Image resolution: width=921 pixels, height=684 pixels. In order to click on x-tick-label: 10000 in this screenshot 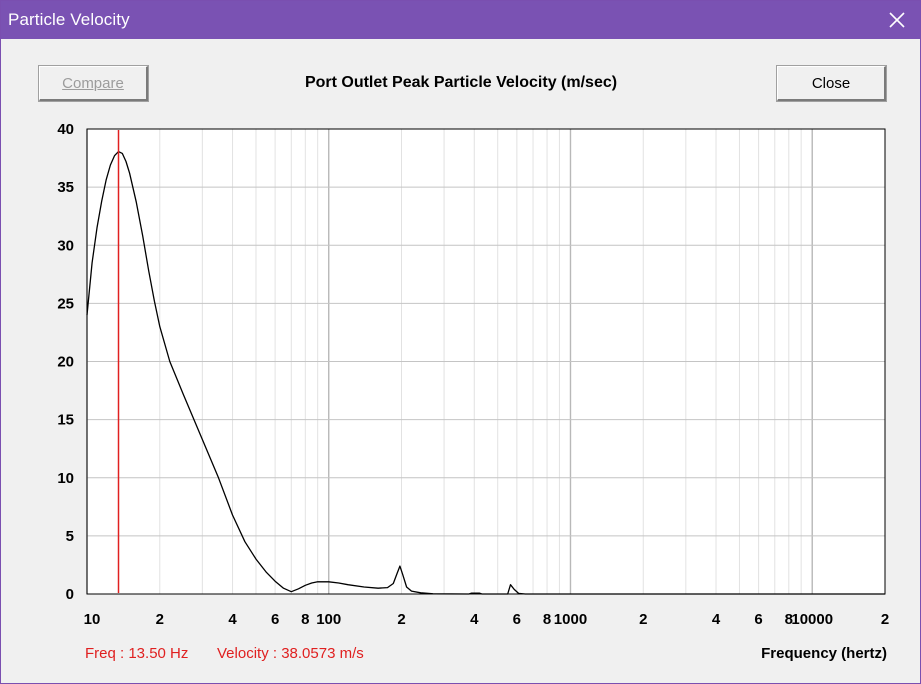, I will do `click(812, 619)`.